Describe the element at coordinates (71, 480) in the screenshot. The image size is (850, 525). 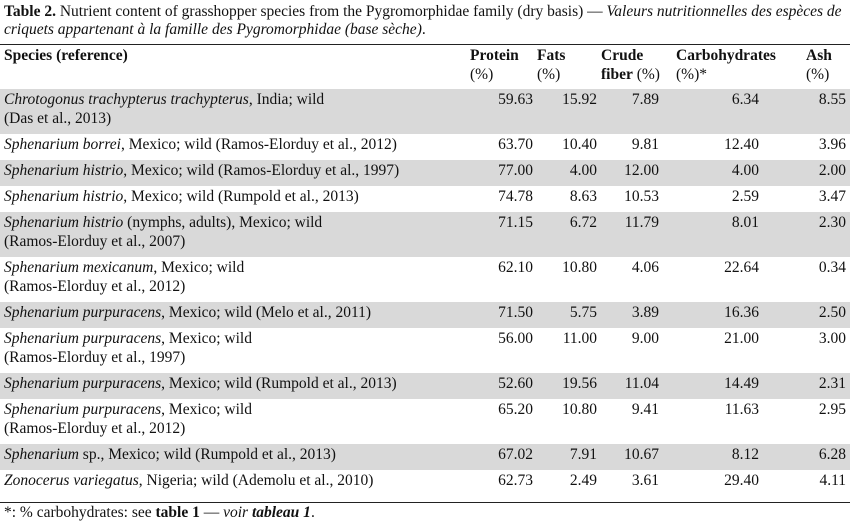
I see `species-name: Zonocerus variegatus` at that location.